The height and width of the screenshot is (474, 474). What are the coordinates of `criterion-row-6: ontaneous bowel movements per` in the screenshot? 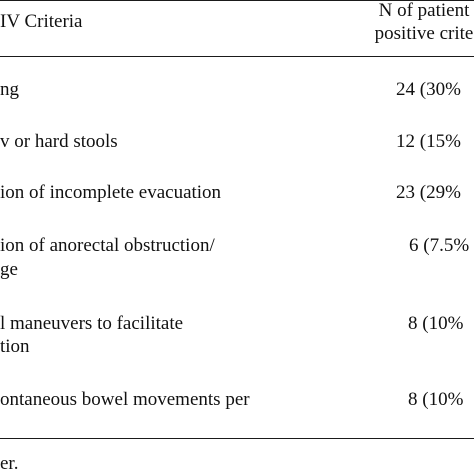 It's located at (125, 399).